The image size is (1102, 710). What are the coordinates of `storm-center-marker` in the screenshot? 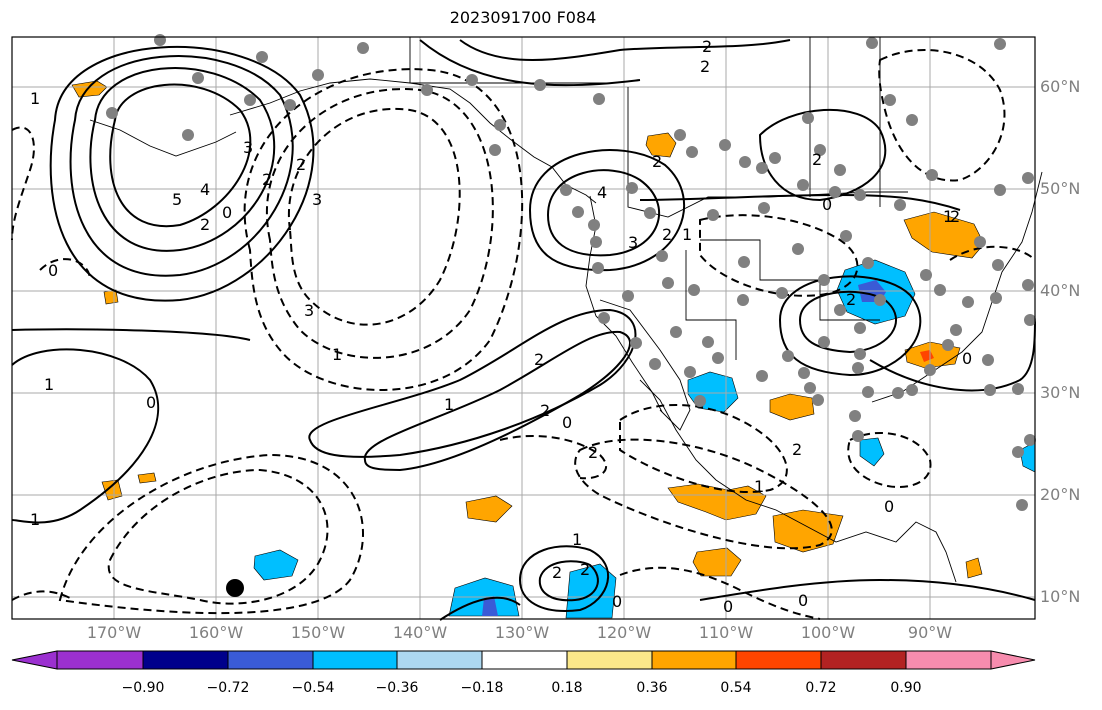 It's located at (235, 588).